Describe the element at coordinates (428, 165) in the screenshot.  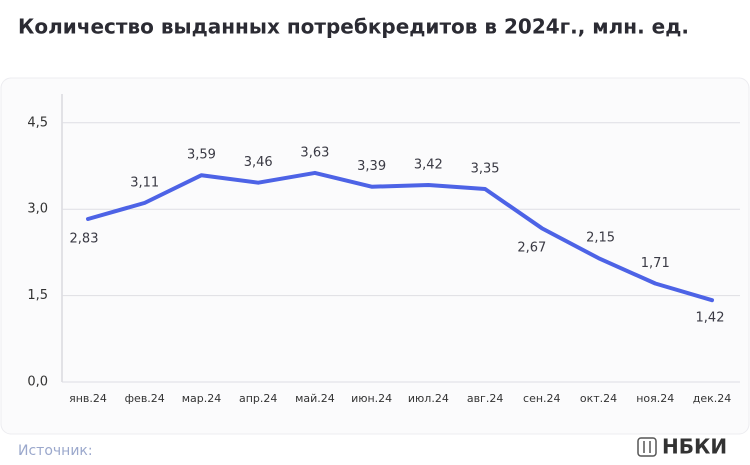
I see `value-label: 3,42` at that location.